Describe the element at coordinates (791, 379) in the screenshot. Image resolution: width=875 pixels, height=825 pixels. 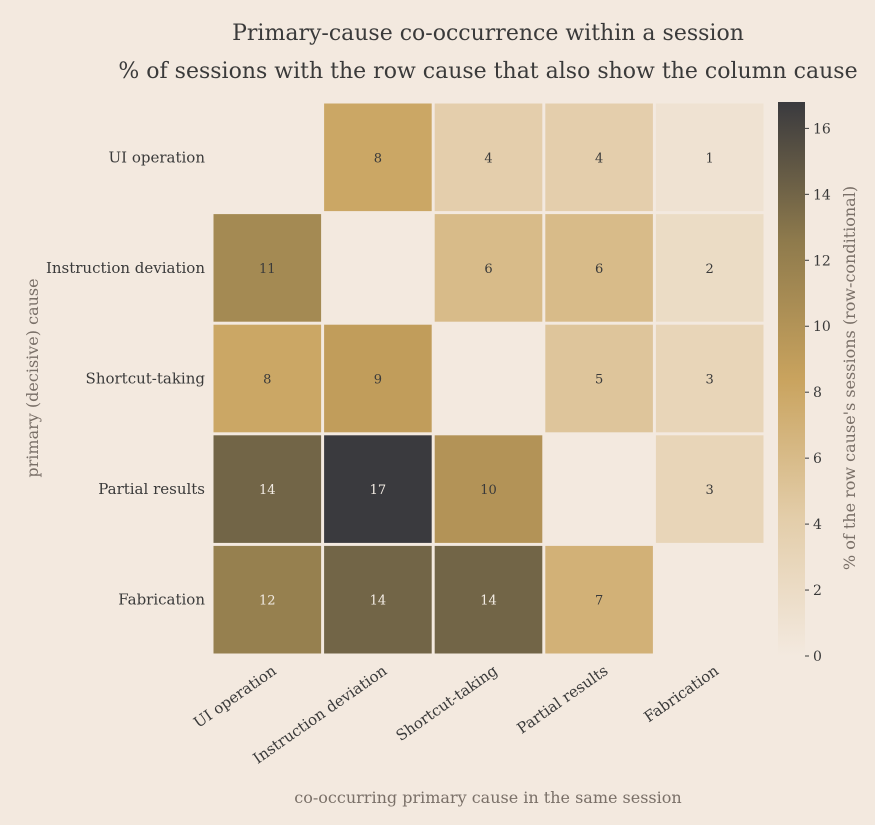
I see `colorbar-gradient` at that location.